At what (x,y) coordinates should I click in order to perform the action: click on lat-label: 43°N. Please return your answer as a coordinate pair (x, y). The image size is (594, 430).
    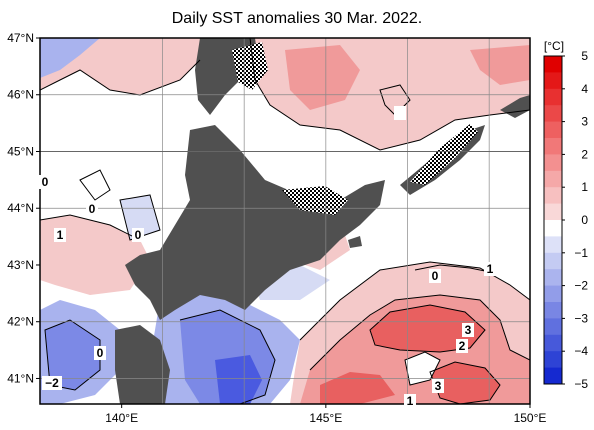
    Looking at the image, I should click on (20, 265).